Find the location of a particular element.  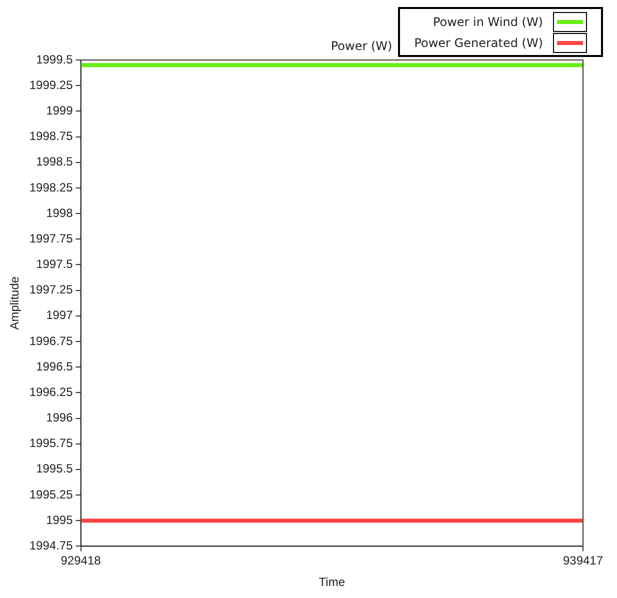

y-tick-label: 1997 is located at coordinates (60, 315).